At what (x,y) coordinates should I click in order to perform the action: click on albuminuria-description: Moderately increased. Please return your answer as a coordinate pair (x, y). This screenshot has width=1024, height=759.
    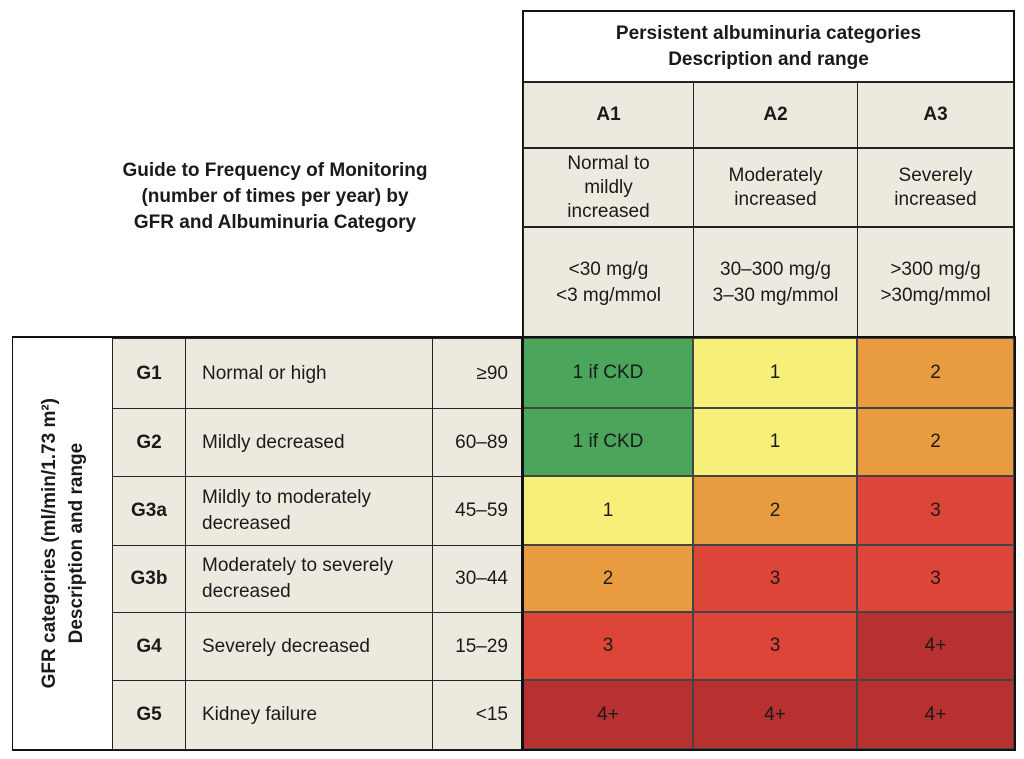
    Looking at the image, I should click on (775, 187).